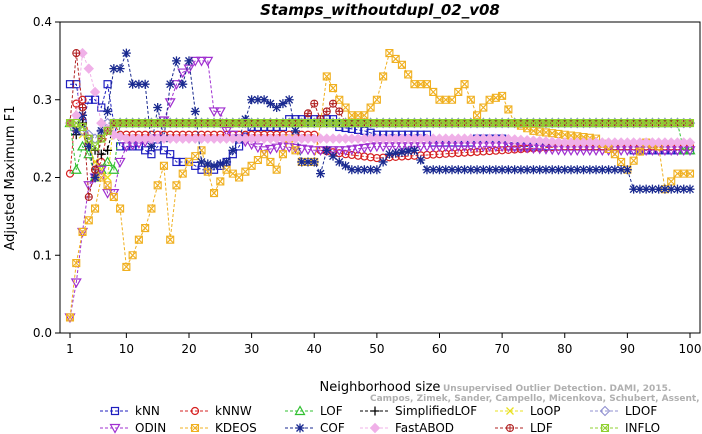  Describe the element at coordinates (314, 349) in the screenshot. I see `x-tick-label: 40` at that location.